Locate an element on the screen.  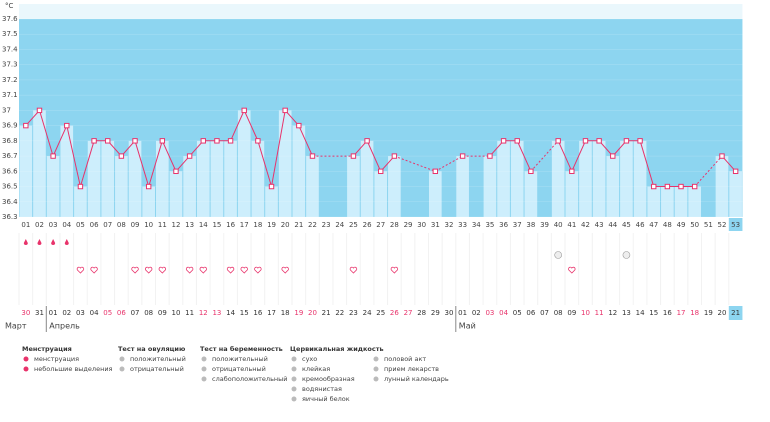
date-label: 13 is located at coordinates (216, 313).